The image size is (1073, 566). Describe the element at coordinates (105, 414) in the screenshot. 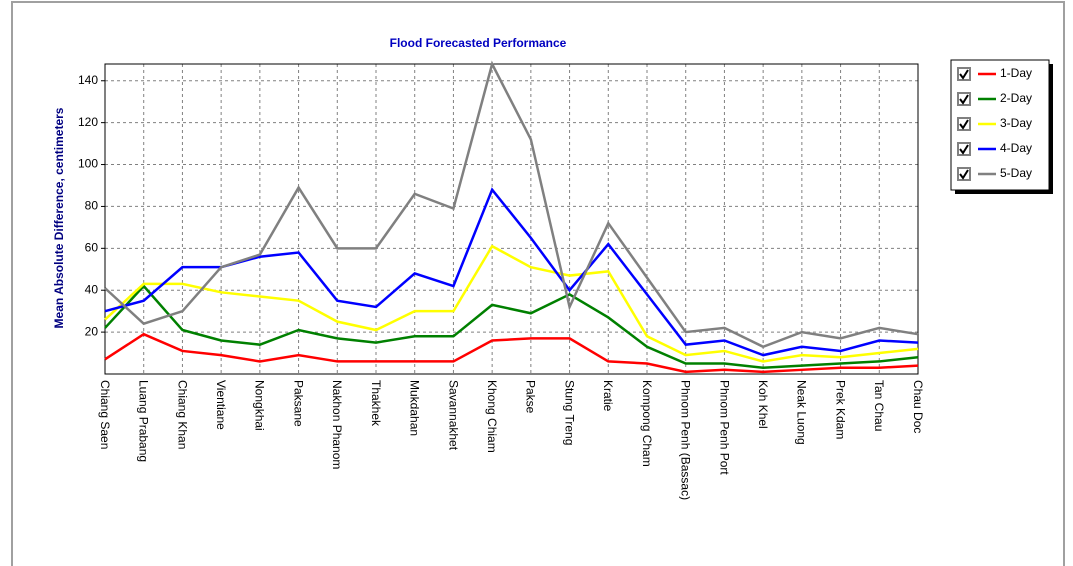

I see `x-tick-label: Chiang Saen` at that location.